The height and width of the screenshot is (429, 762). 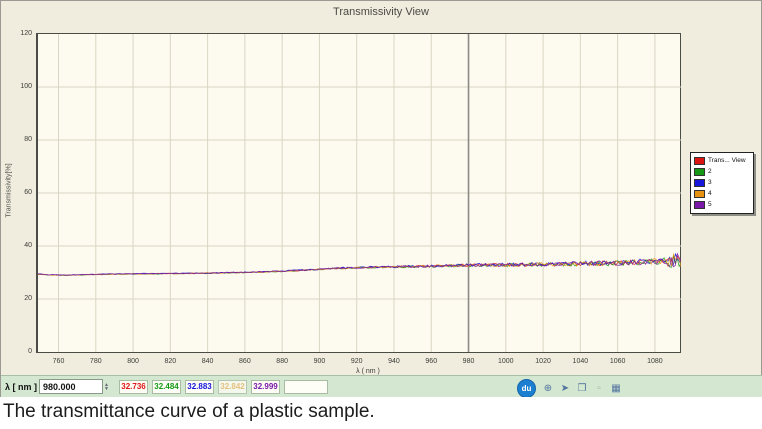 What do you see at coordinates (722, 193) in the screenshot?
I see `legend-item-4: 4` at bounding box center [722, 193].